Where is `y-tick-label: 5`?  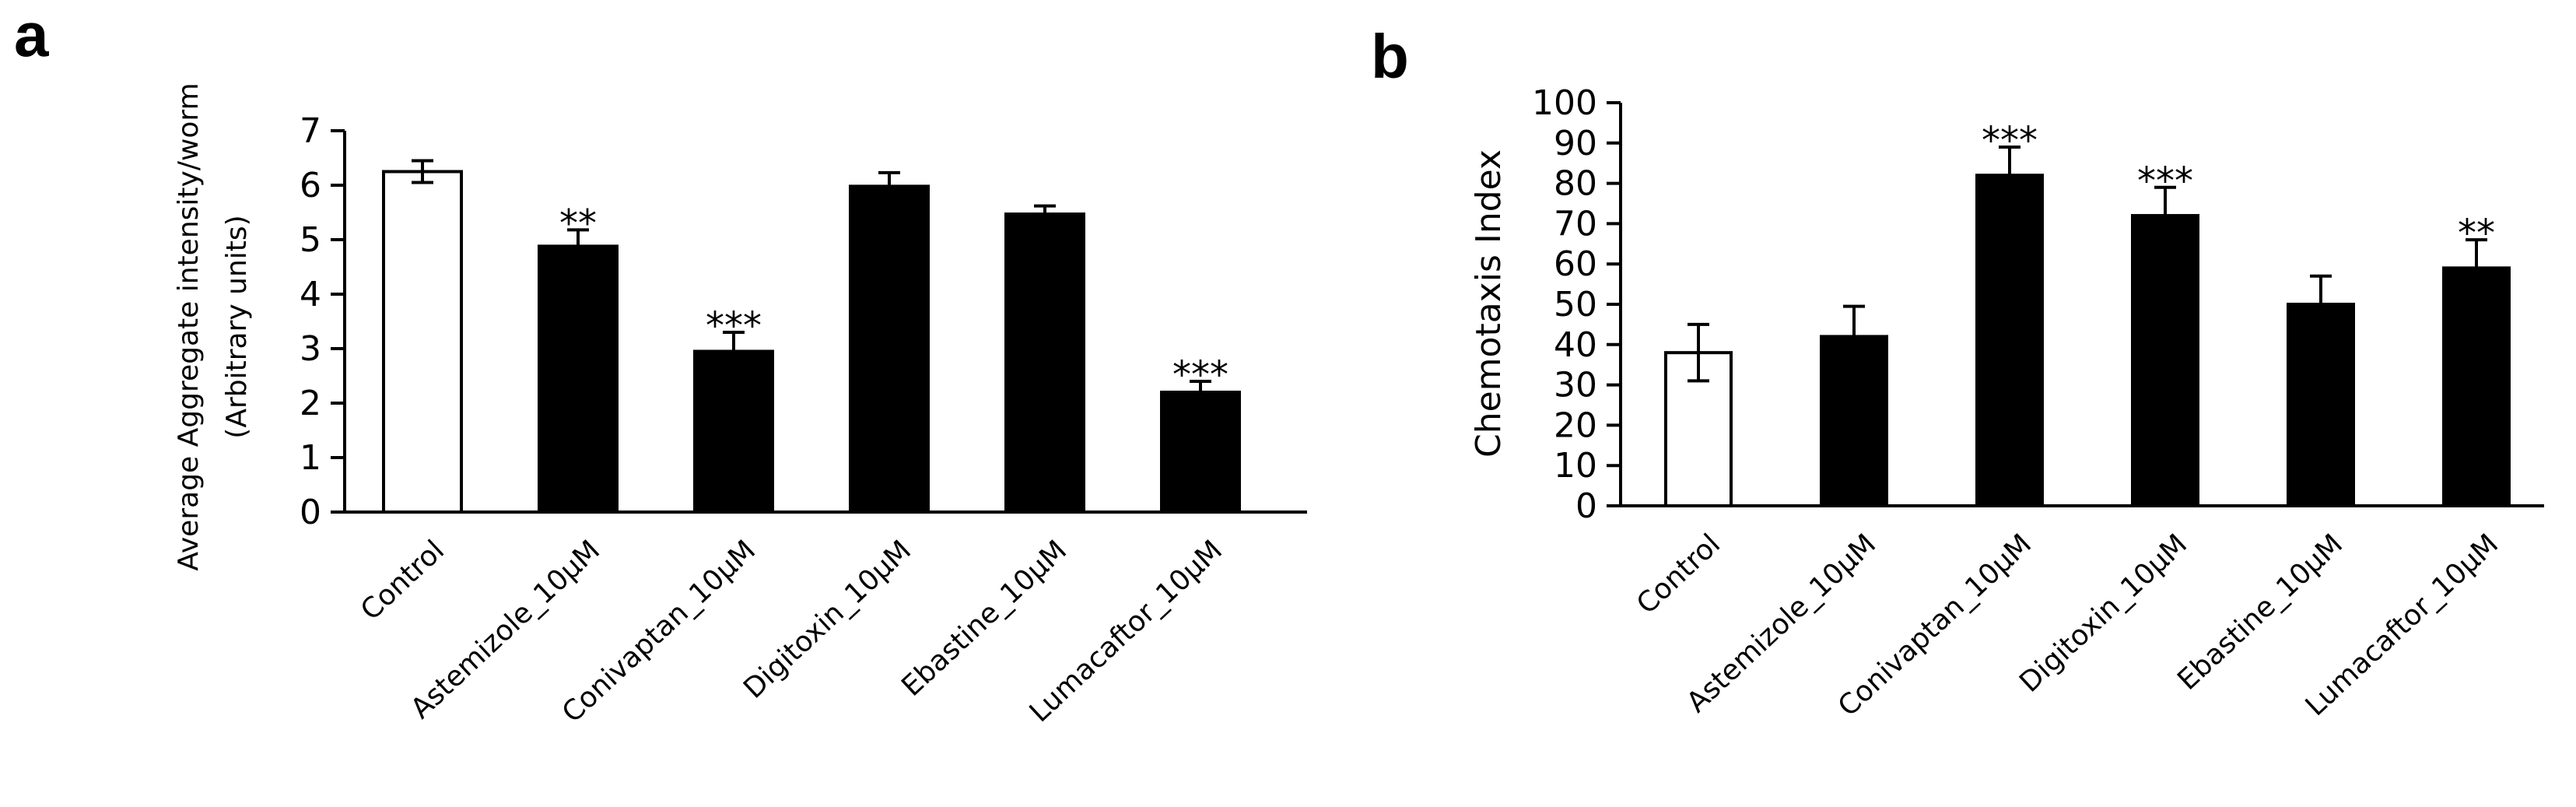
y-tick-label: 5 is located at coordinates (310, 240).